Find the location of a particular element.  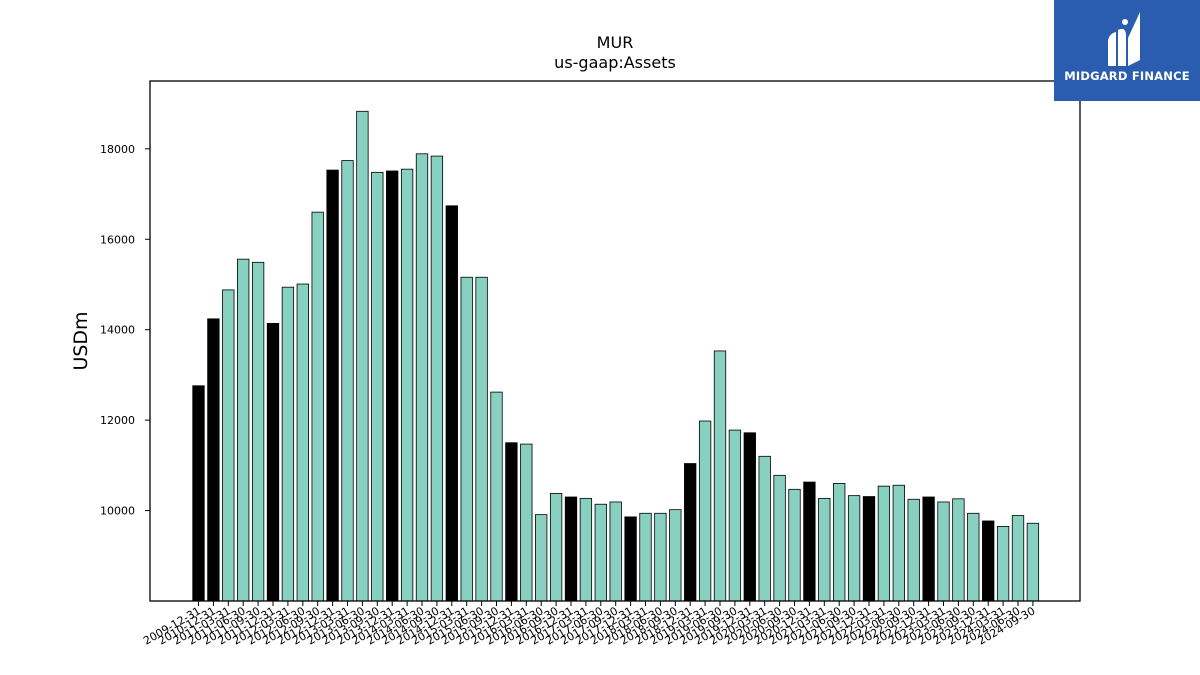

y-tick-label: 12000 is located at coordinates (117, 420).